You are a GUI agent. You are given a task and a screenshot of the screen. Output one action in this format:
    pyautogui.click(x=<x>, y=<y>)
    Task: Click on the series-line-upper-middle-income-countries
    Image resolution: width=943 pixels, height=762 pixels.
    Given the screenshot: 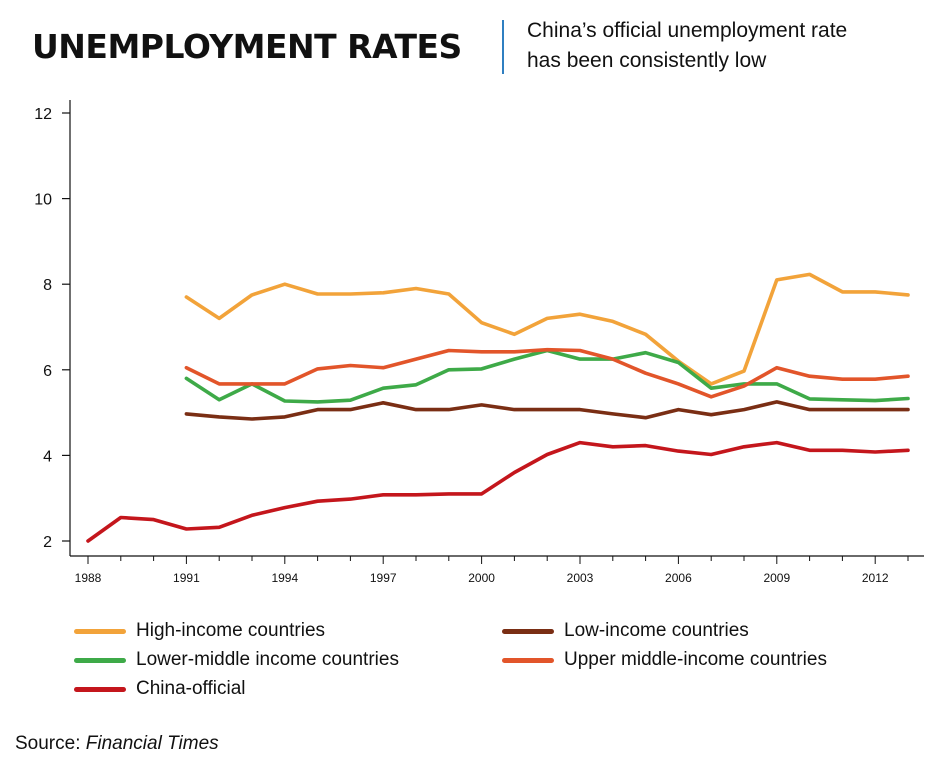 What is the action you would take?
    pyautogui.click(x=547, y=373)
    